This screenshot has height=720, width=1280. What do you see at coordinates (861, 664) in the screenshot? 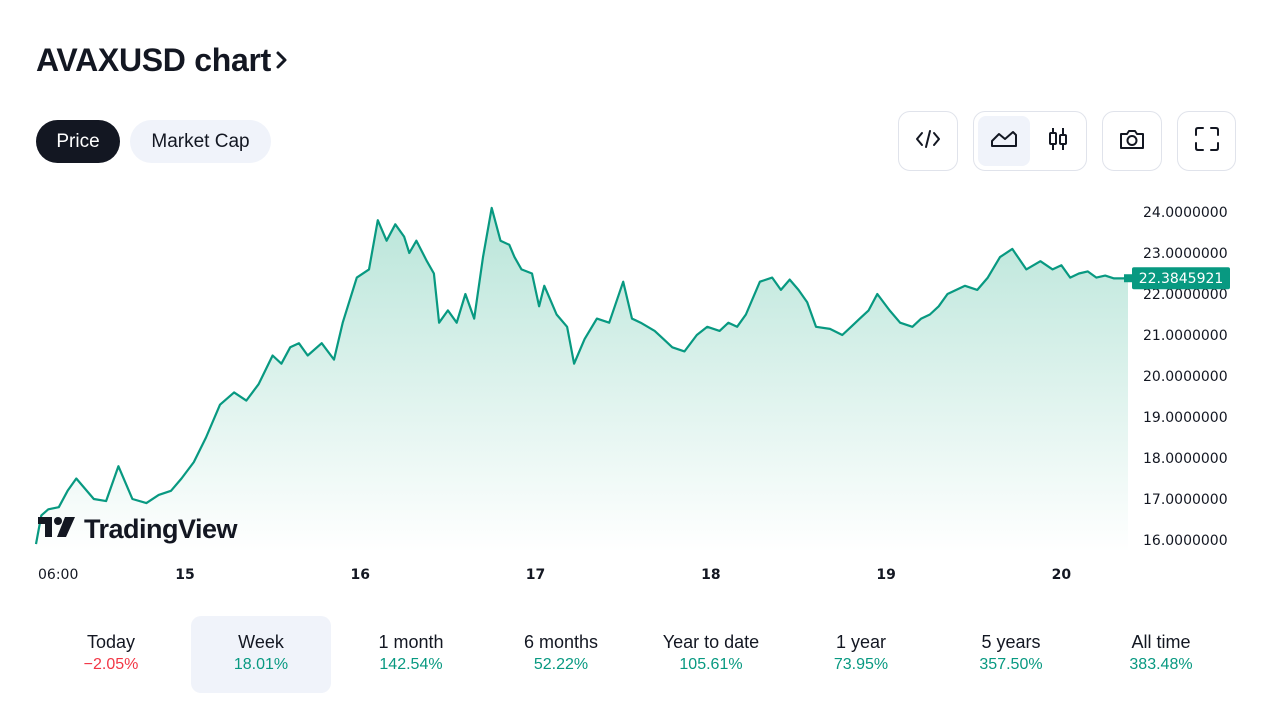
I see `period-change: 73.95%` at bounding box center [861, 664].